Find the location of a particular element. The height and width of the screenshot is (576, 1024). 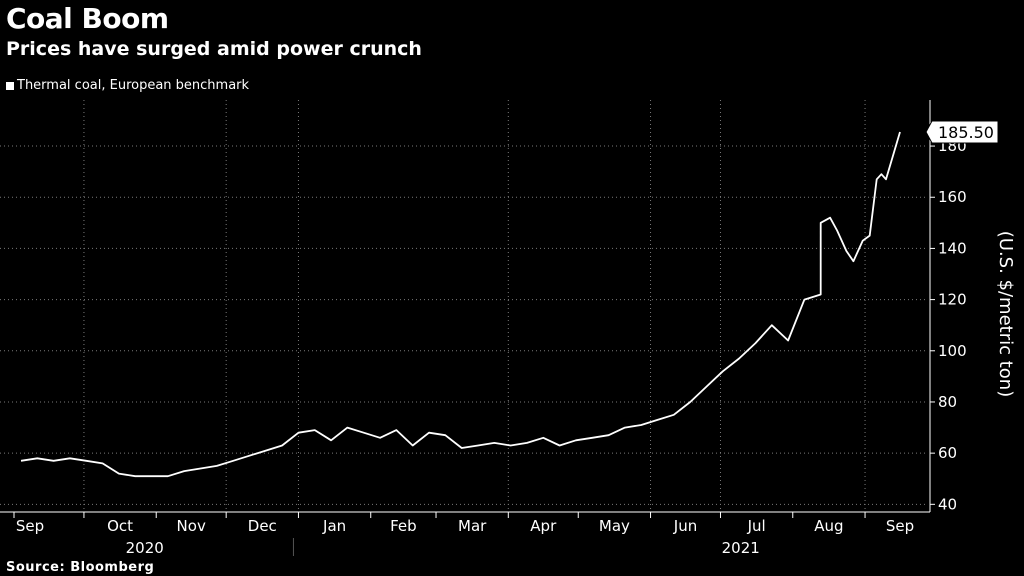

legend-label: Thermal coal, European benchmark is located at coordinates (133, 85).